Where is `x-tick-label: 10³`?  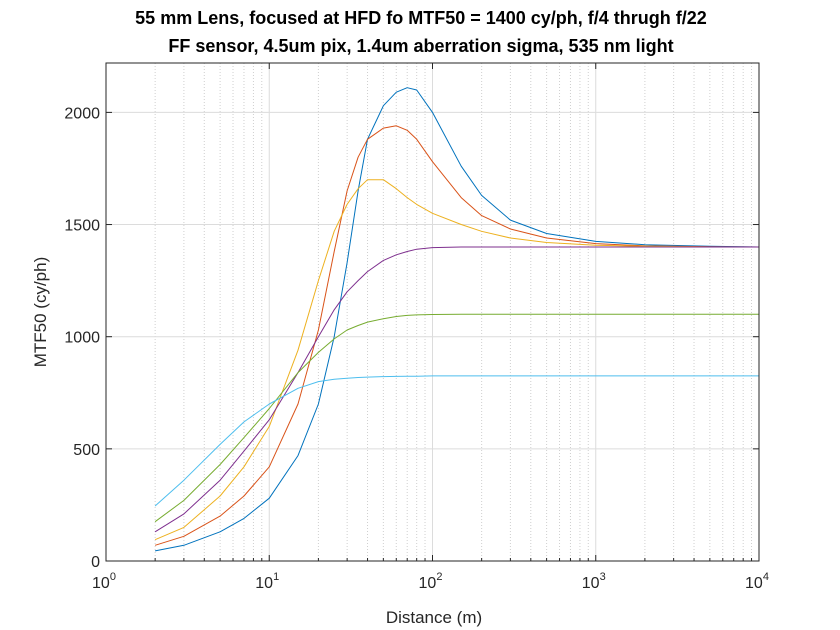 x-tick-label: 10³ is located at coordinates (594, 581).